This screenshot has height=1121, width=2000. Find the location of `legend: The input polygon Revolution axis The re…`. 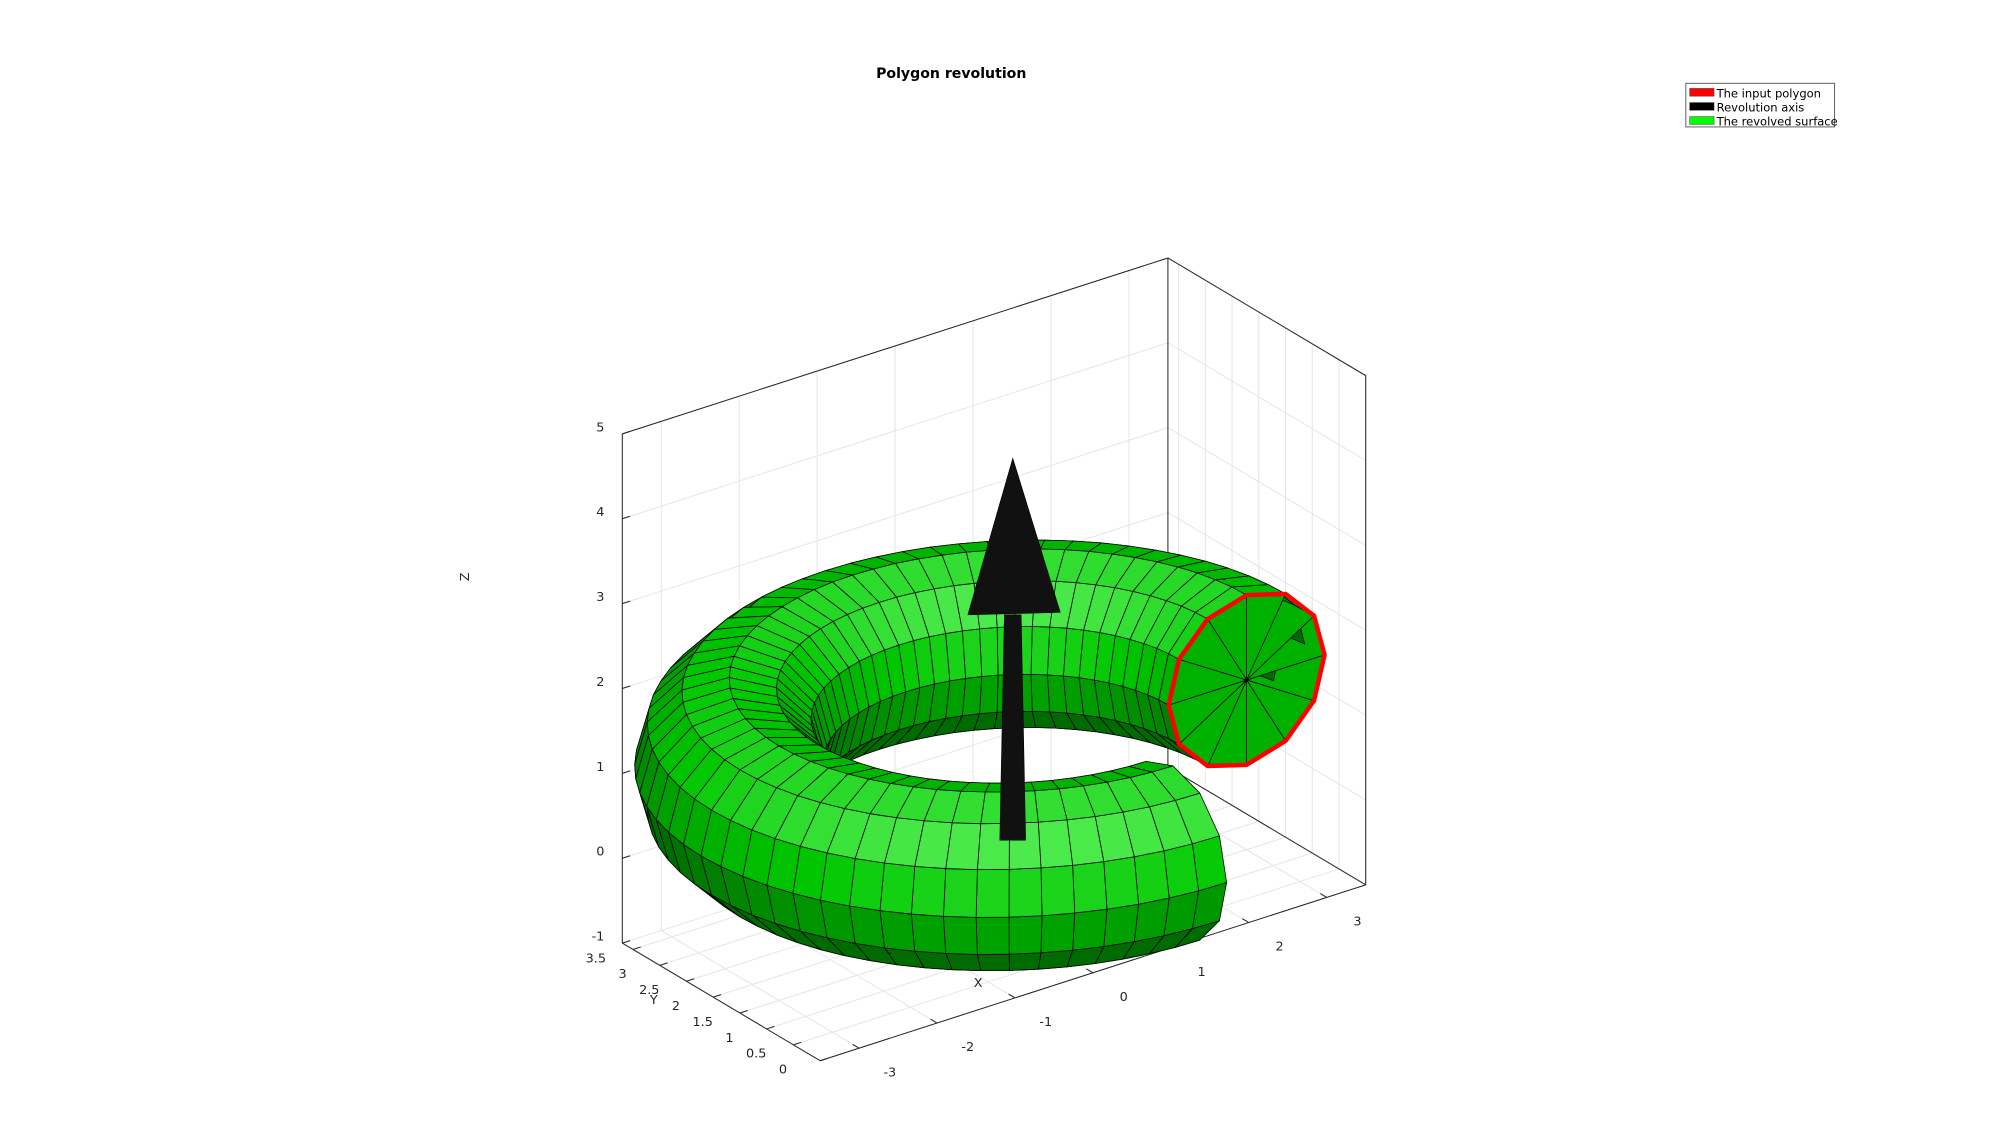

legend: The input polygon Revolution axis The re… is located at coordinates (1761, 105).